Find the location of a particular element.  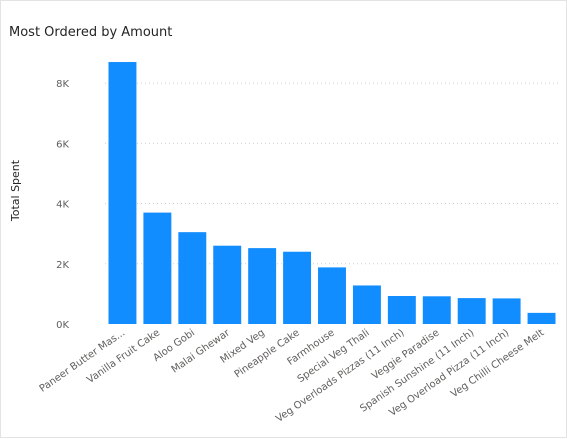

y-tick-label: 4K is located at coordinates (62, 205).